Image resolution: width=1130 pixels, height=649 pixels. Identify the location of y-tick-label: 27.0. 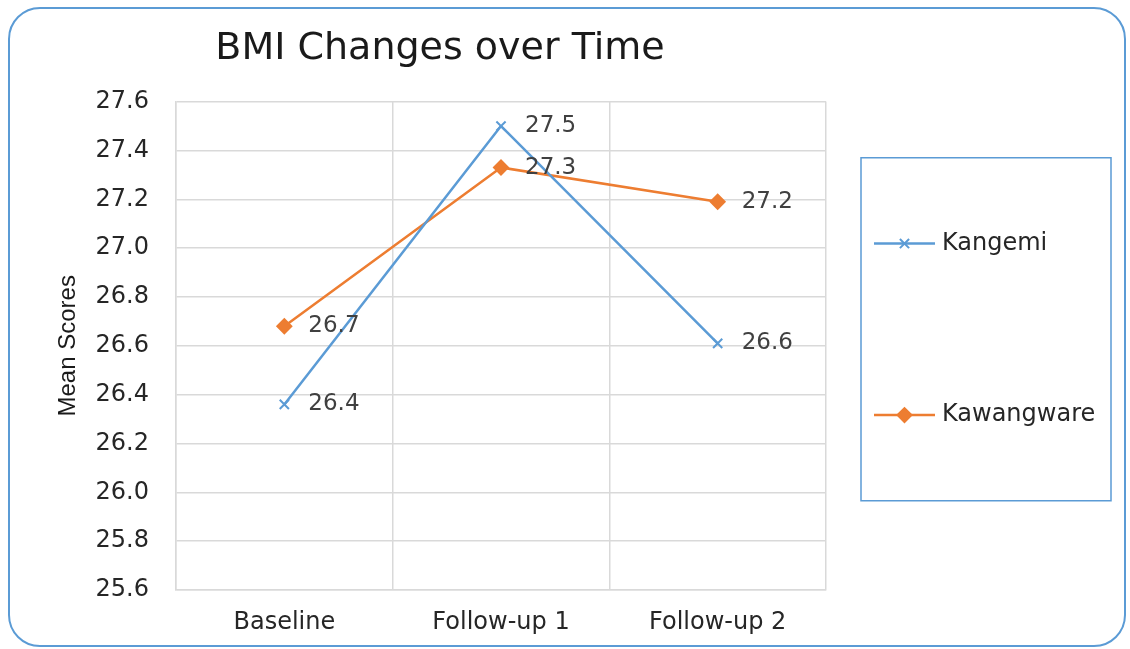
(122, 246).